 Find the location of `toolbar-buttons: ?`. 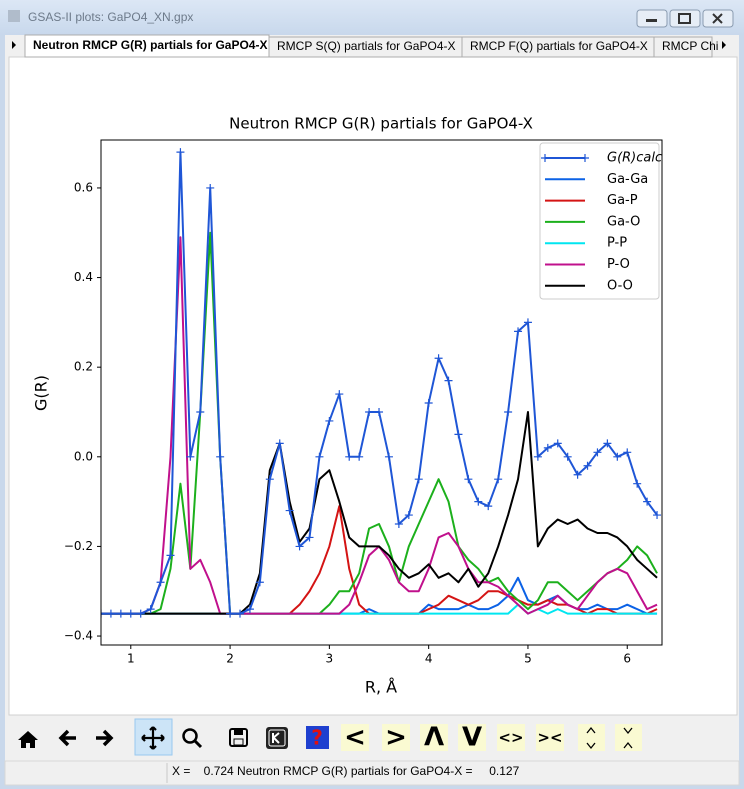

toolbar-buttons: ? is located at coordinates (173, 737).